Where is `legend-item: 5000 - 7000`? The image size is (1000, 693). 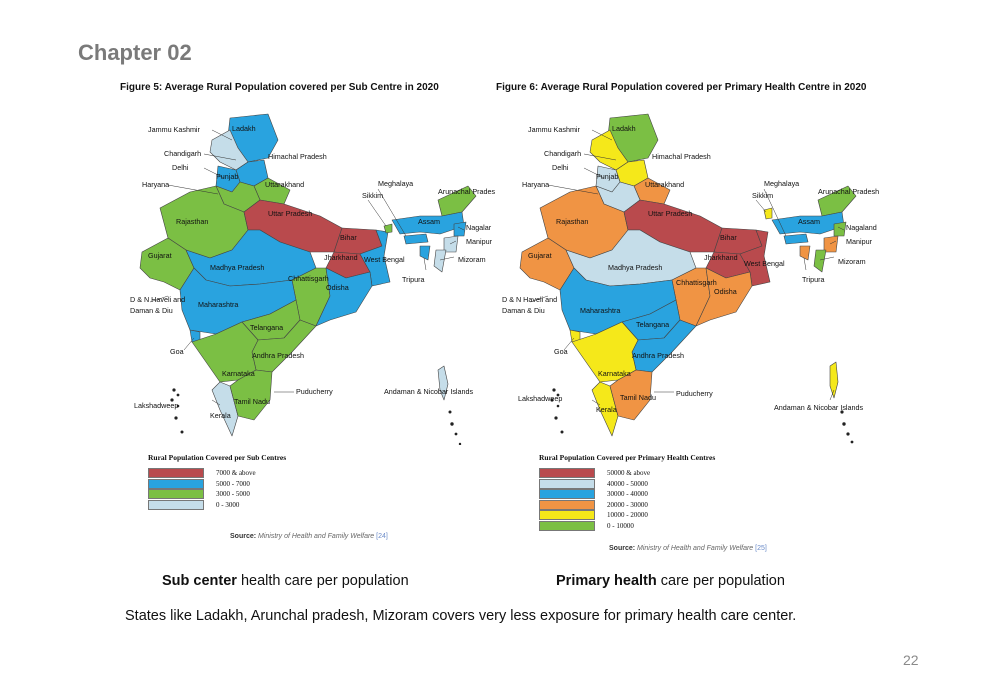
legend-item: 5000 - 7000 is located at coordinates (217, 484).